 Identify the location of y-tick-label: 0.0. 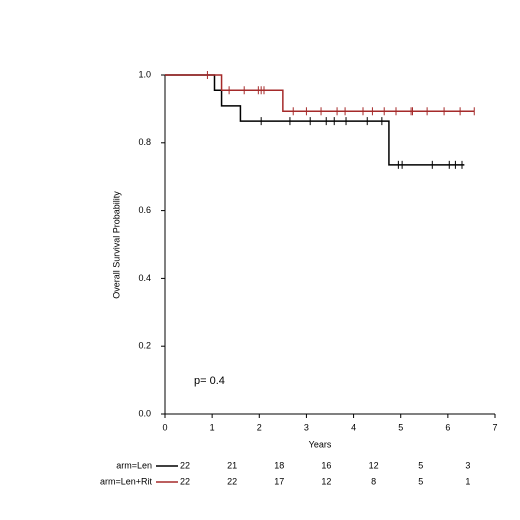
(144, 413).